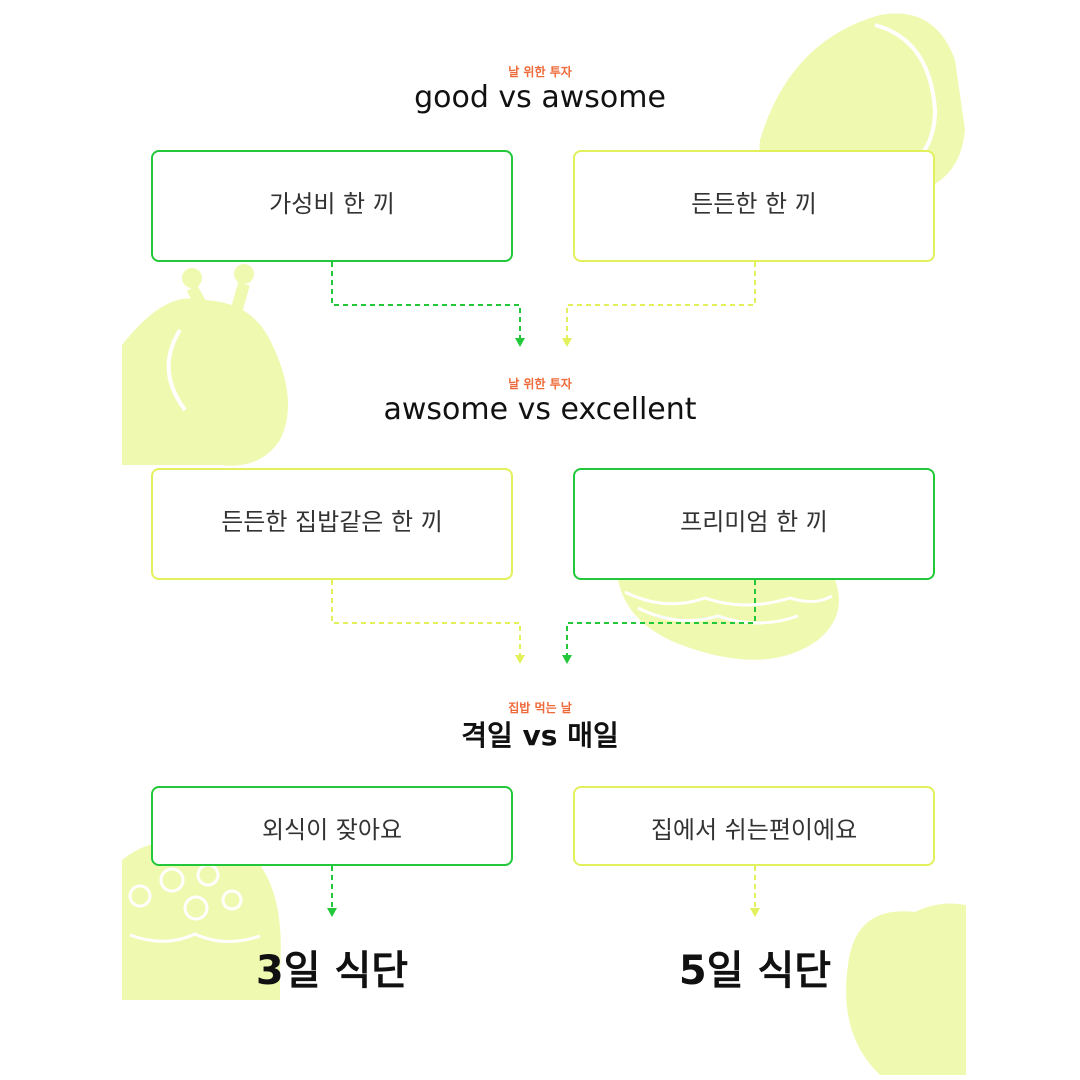 This screenshot has width=1080, height=1080. Describe the element at coordinates (332, 971) in the screenshot. I see `result-left: 3일 식단` at that location.